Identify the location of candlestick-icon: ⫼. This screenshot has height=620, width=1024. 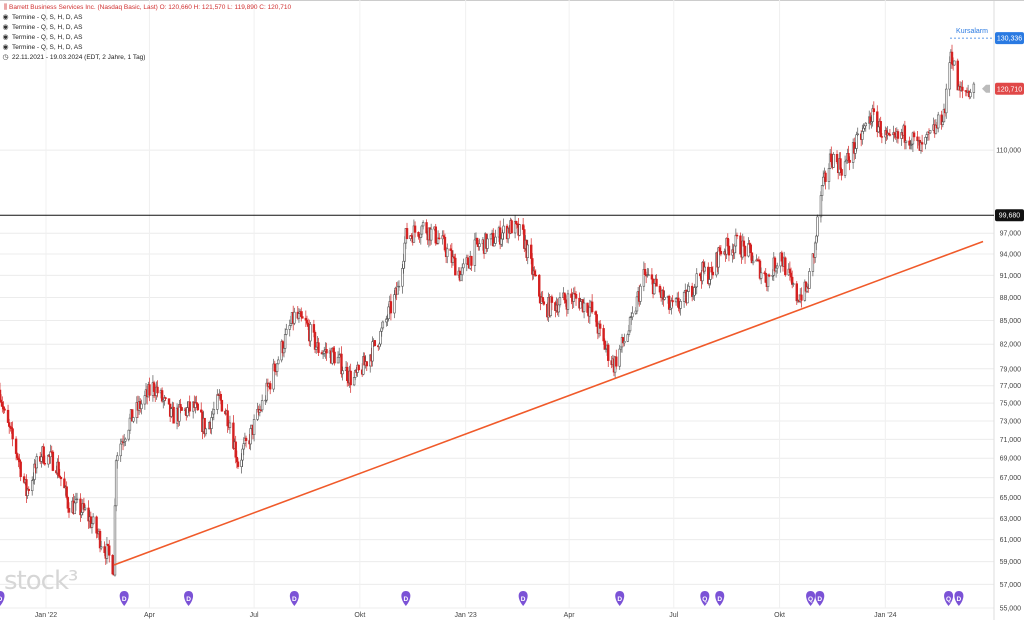
(5, 7).